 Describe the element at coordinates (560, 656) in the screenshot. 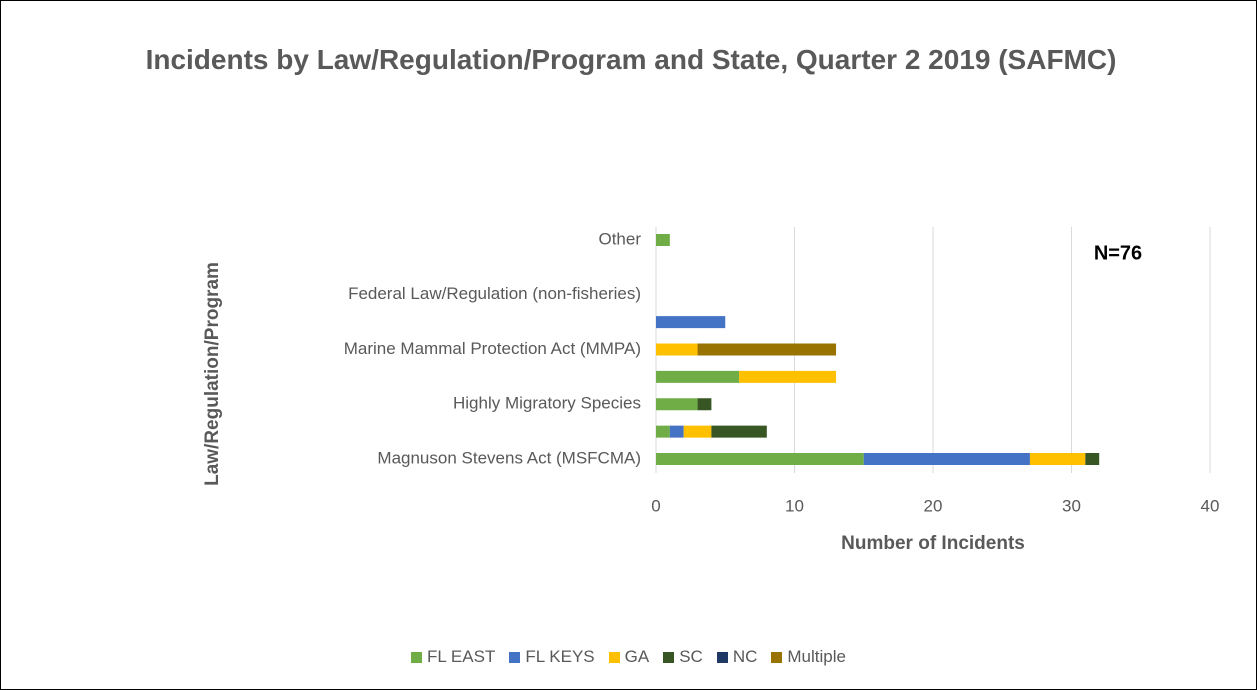

I see `legend-label: FL KEYS` at that location.